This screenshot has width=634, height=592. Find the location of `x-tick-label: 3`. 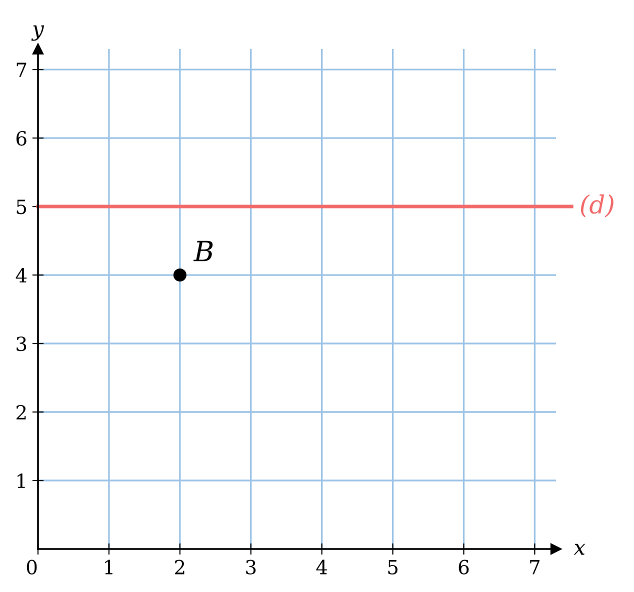

x-tick-label: 3 is located at coordinates (251, 567).